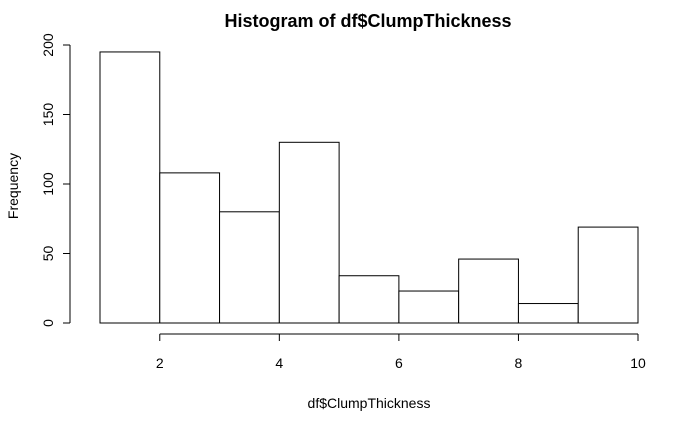 This screenshot has height=432, width=700. What do you see at coordinates (48, 45) in the screenshot?
I see `y-tick-label-200: 200` at bounding box center [48, 45].